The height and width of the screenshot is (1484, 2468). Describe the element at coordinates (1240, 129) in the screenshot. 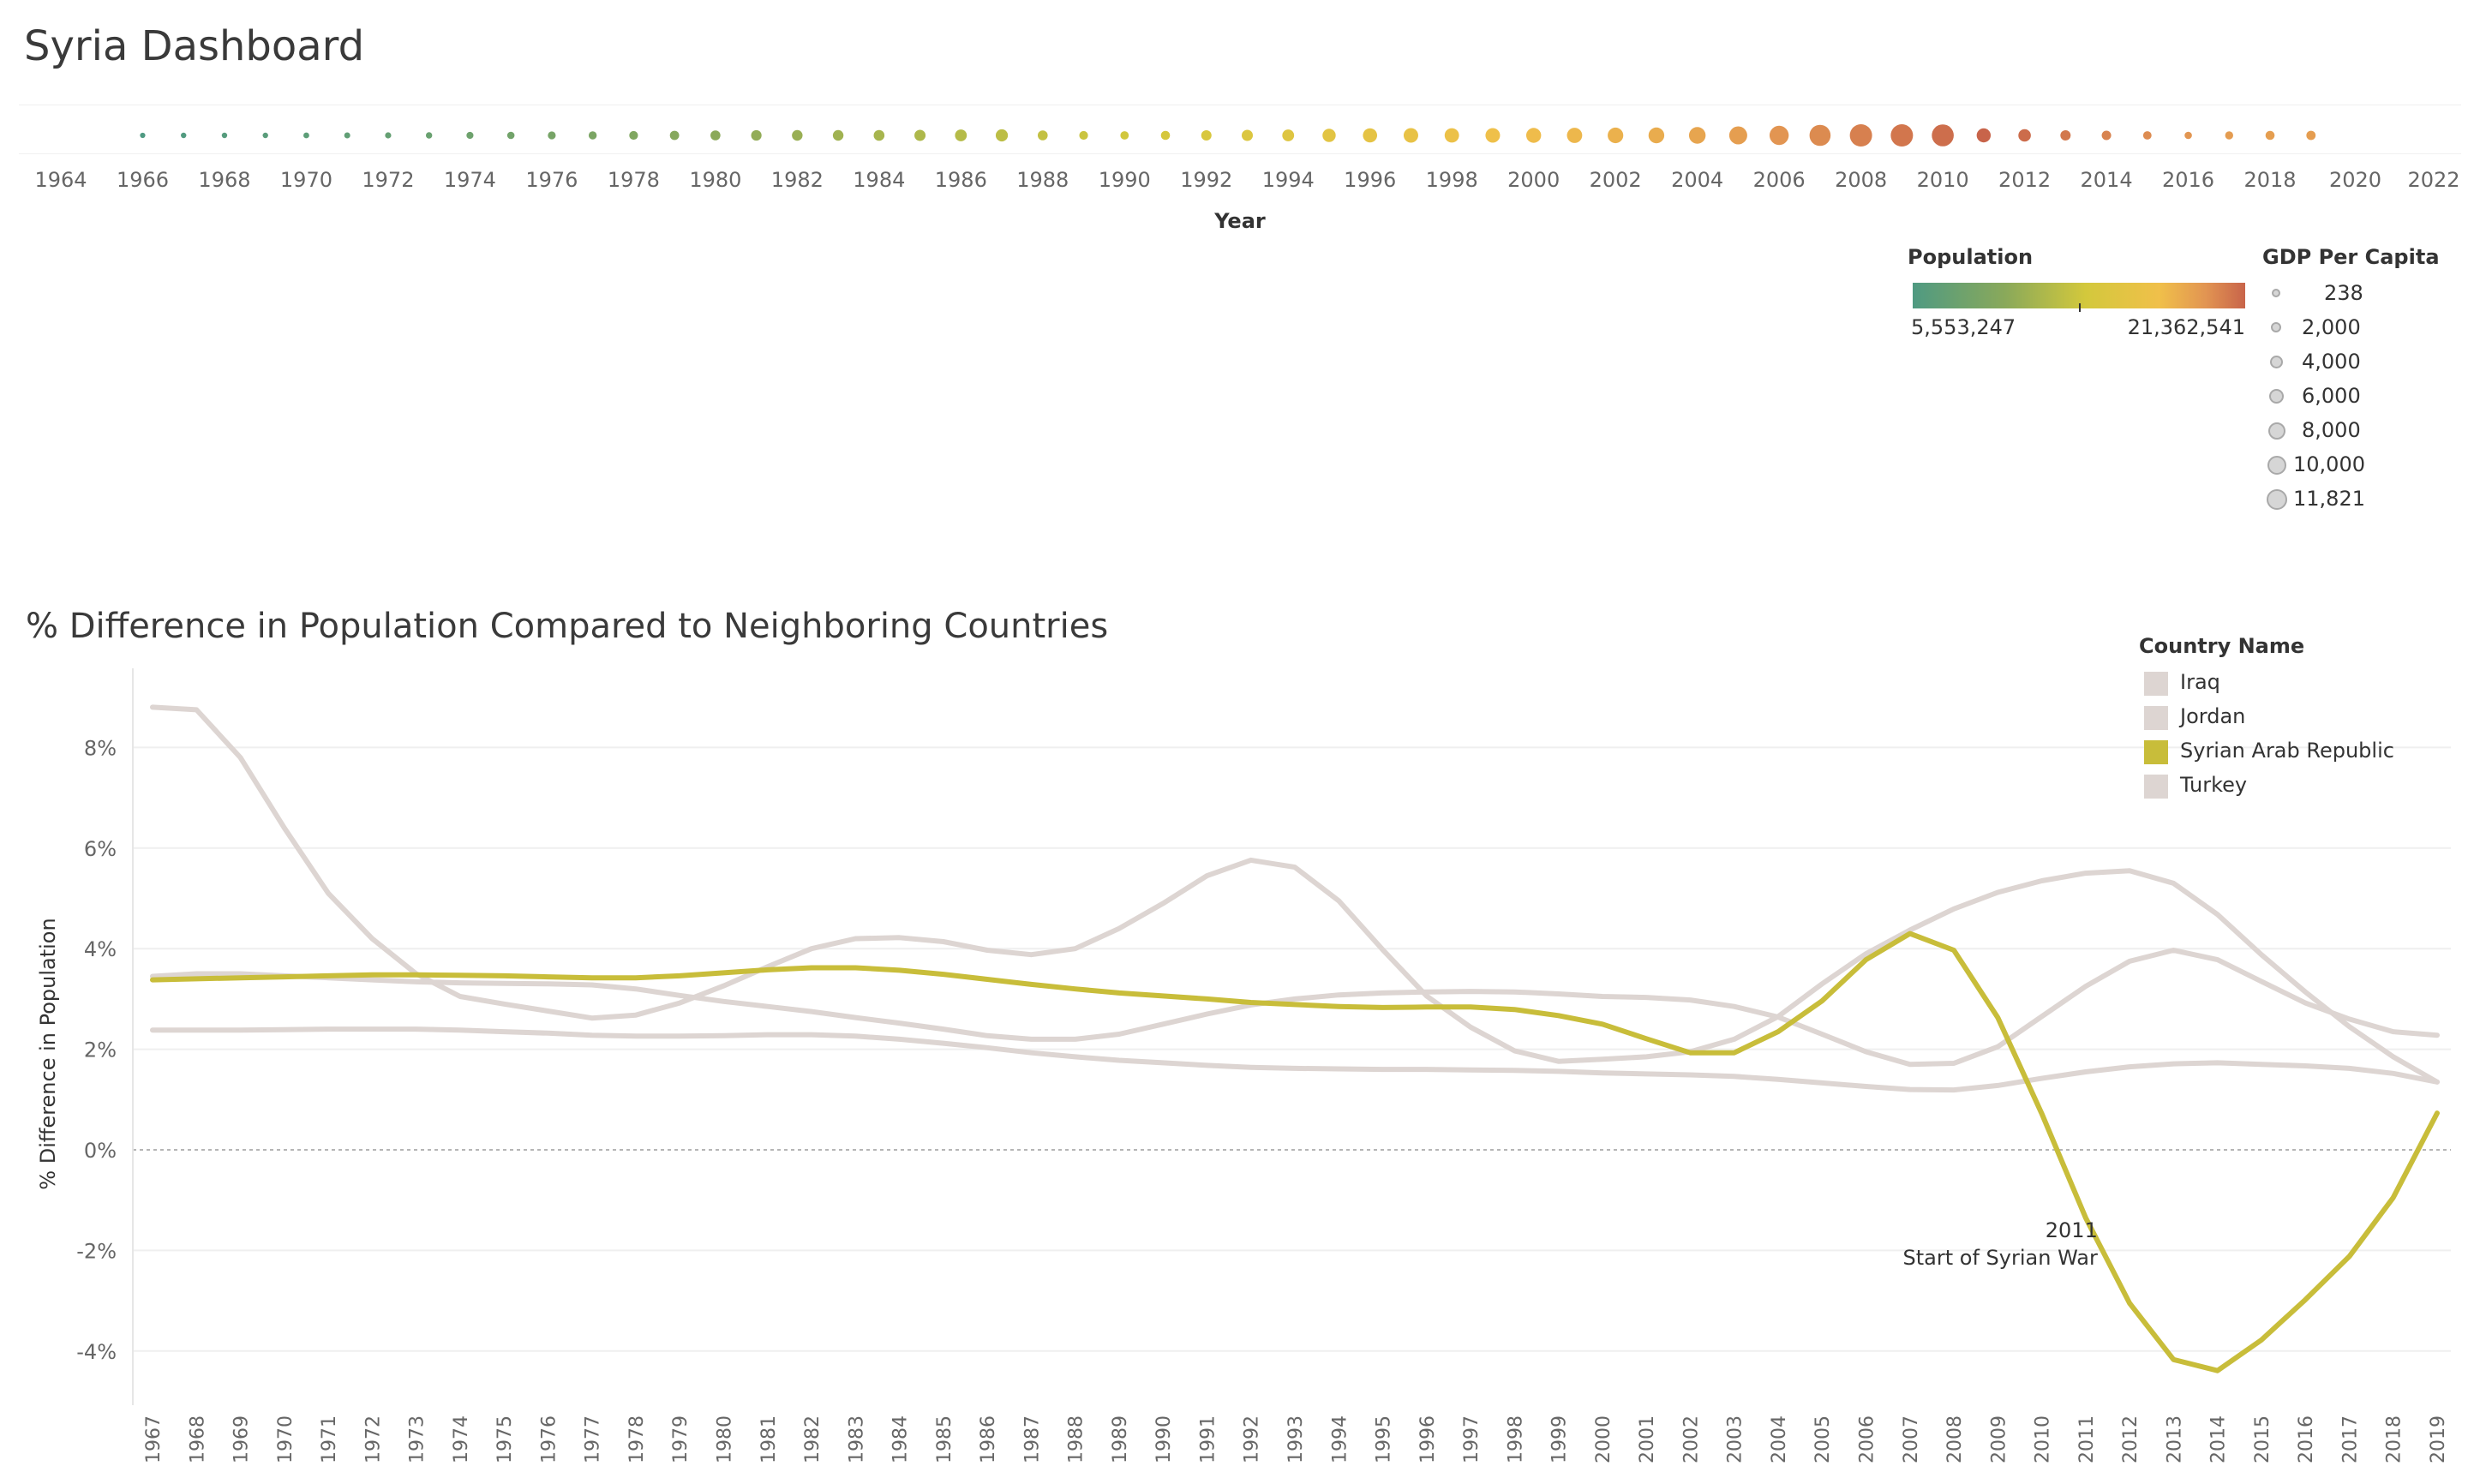

I see `timeline-band` at that location.